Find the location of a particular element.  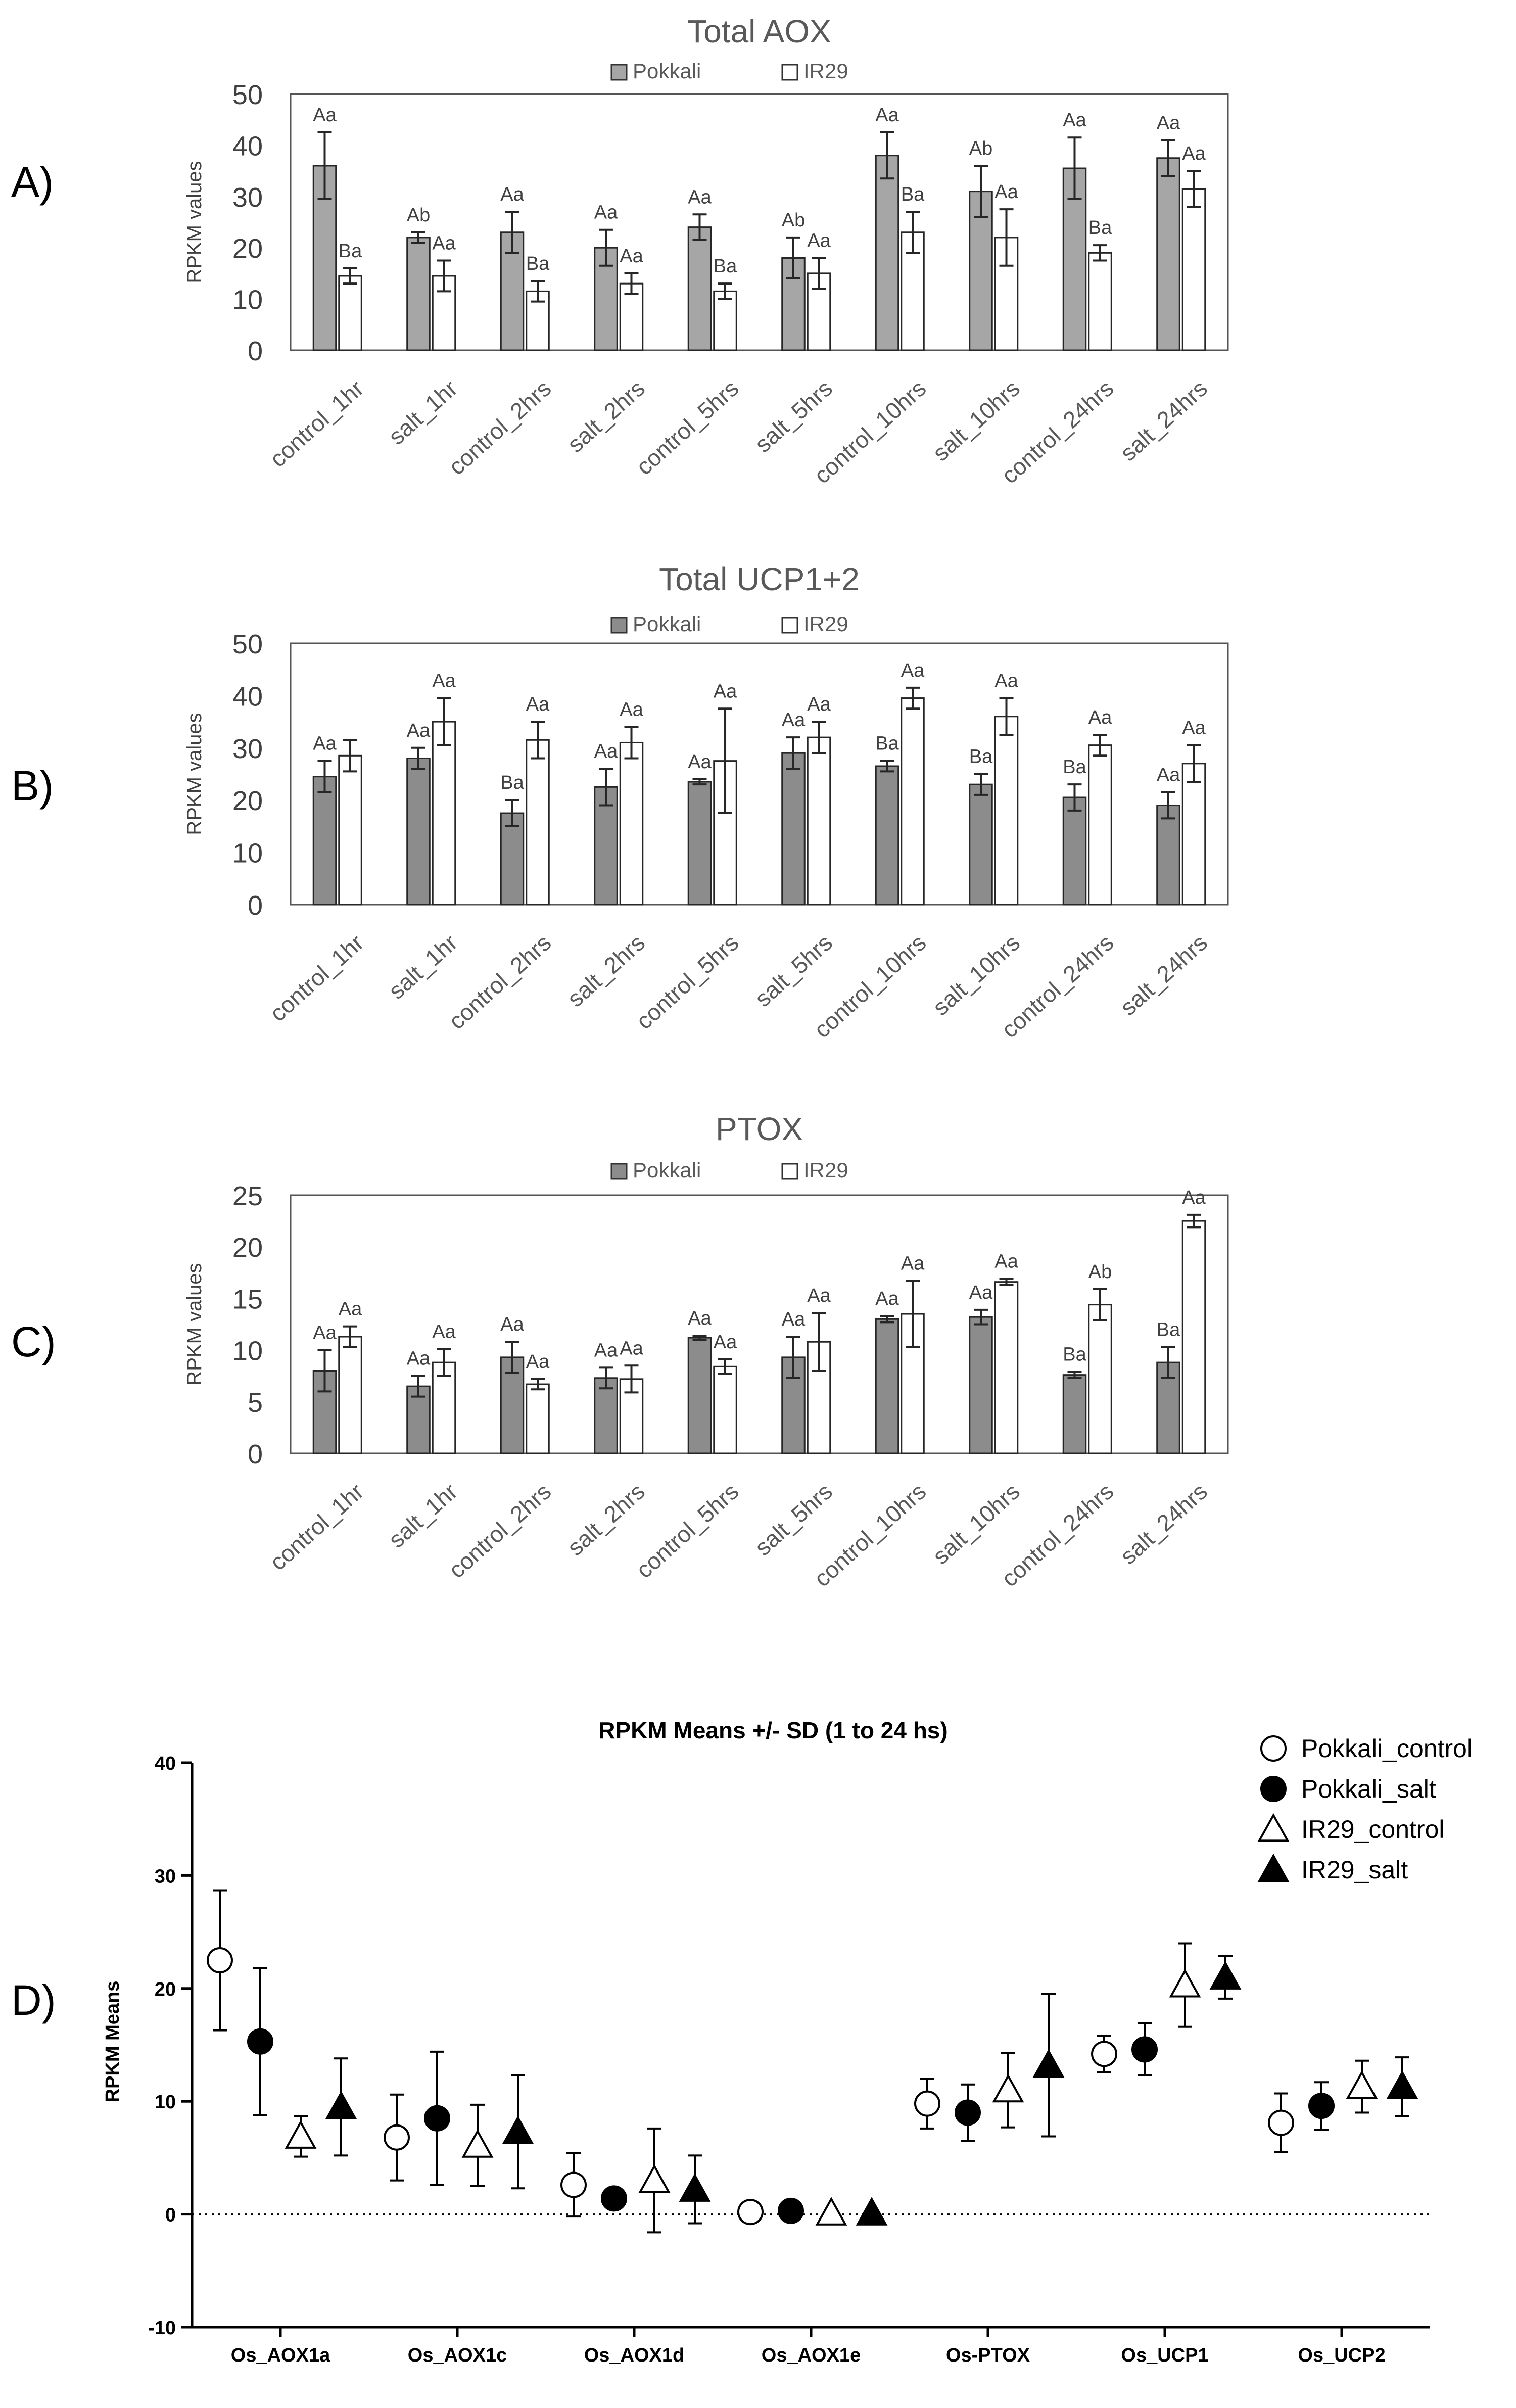

legend-marker-pokkali-control is located at coordinates (1273, 1748).